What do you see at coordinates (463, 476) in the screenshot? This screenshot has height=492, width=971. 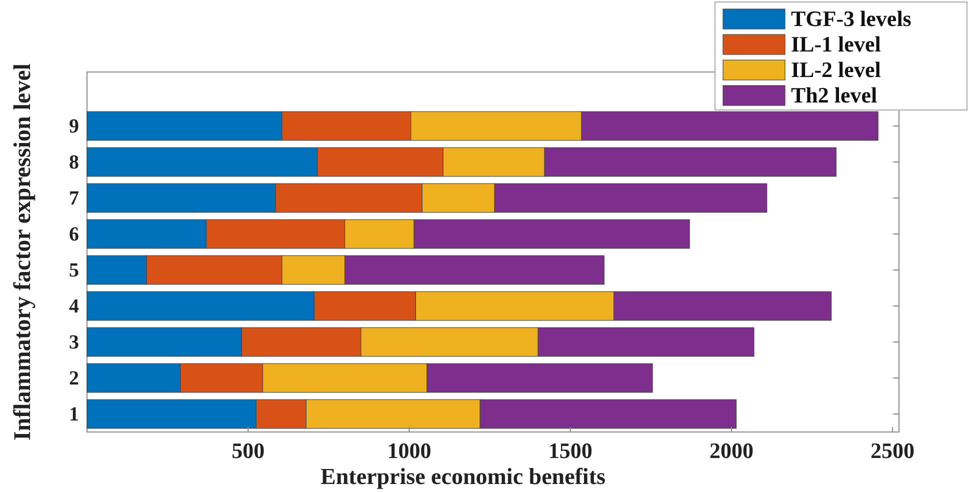 I see `x-axis-title: Enterprise economic benefits` at bounding box center [463, 476].